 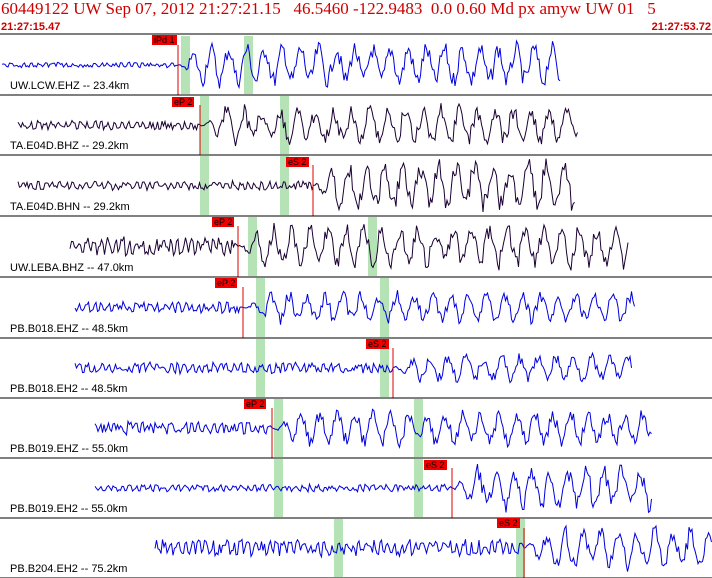 I want to click on end-time: 21:27:53.72, so click(x=681, y=27).